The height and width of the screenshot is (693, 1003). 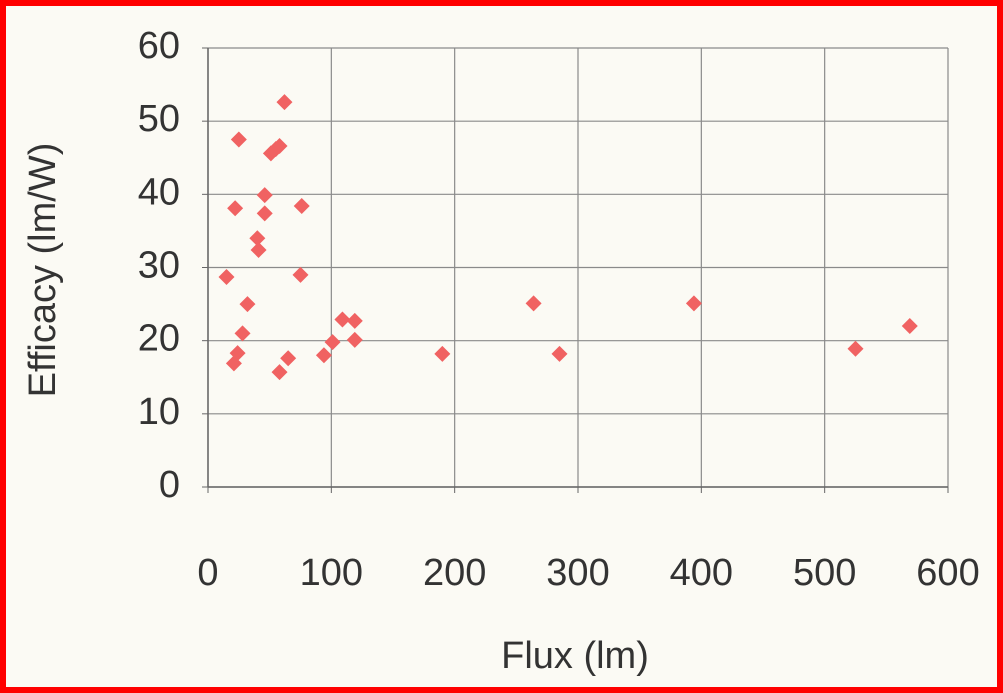 What do you see at coordinates (159, 339) in the screenshot?
I see `y-tick-label: 20` at bounding box center [159, 339].